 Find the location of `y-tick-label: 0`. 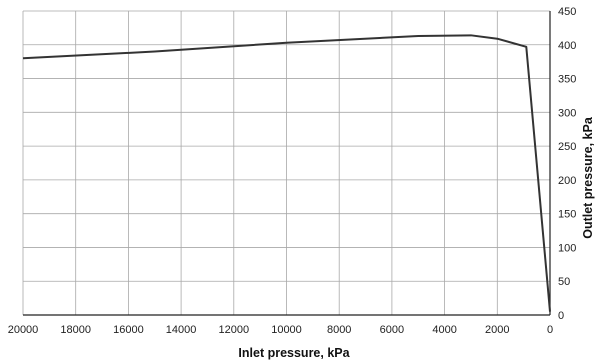

y-tick-label: 0 is located at coordinates (561, 316).